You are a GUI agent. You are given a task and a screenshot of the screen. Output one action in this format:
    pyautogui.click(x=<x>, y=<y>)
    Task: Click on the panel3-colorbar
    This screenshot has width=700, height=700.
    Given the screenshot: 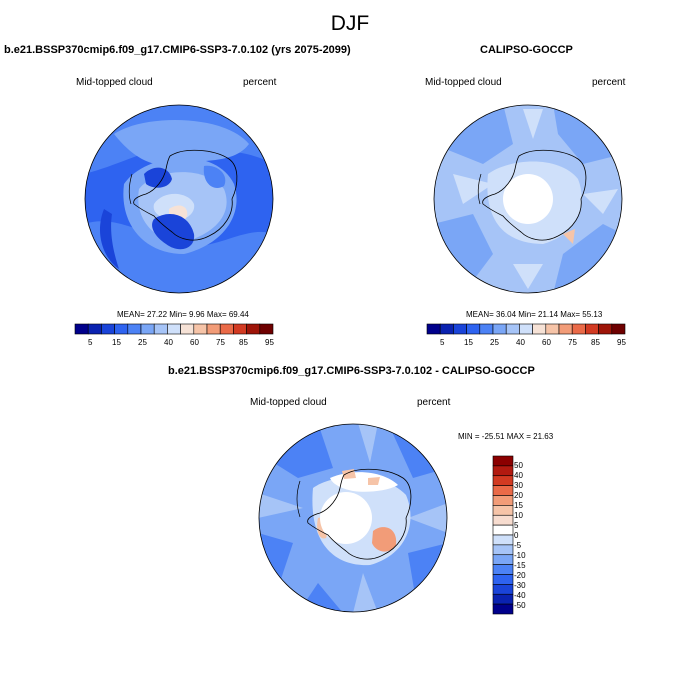 What is the action you would take?
    pyautogui.click(x=503, y=535)
    